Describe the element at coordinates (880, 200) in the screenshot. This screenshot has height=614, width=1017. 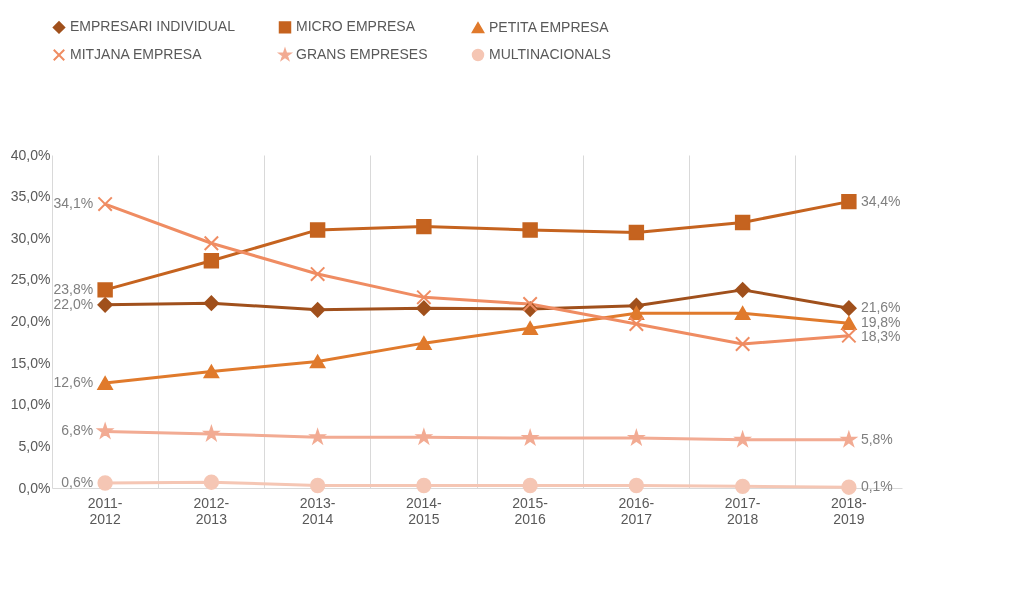
I see `data-label: 34,4%` at that location.